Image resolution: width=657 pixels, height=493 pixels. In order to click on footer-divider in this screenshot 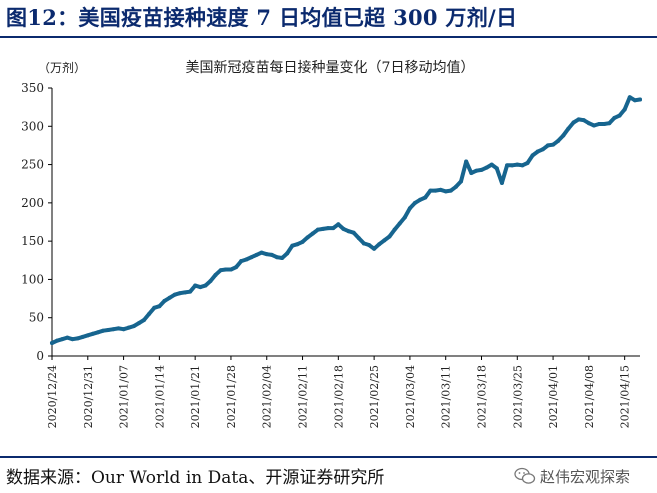, I will do `click(328, 457)`.